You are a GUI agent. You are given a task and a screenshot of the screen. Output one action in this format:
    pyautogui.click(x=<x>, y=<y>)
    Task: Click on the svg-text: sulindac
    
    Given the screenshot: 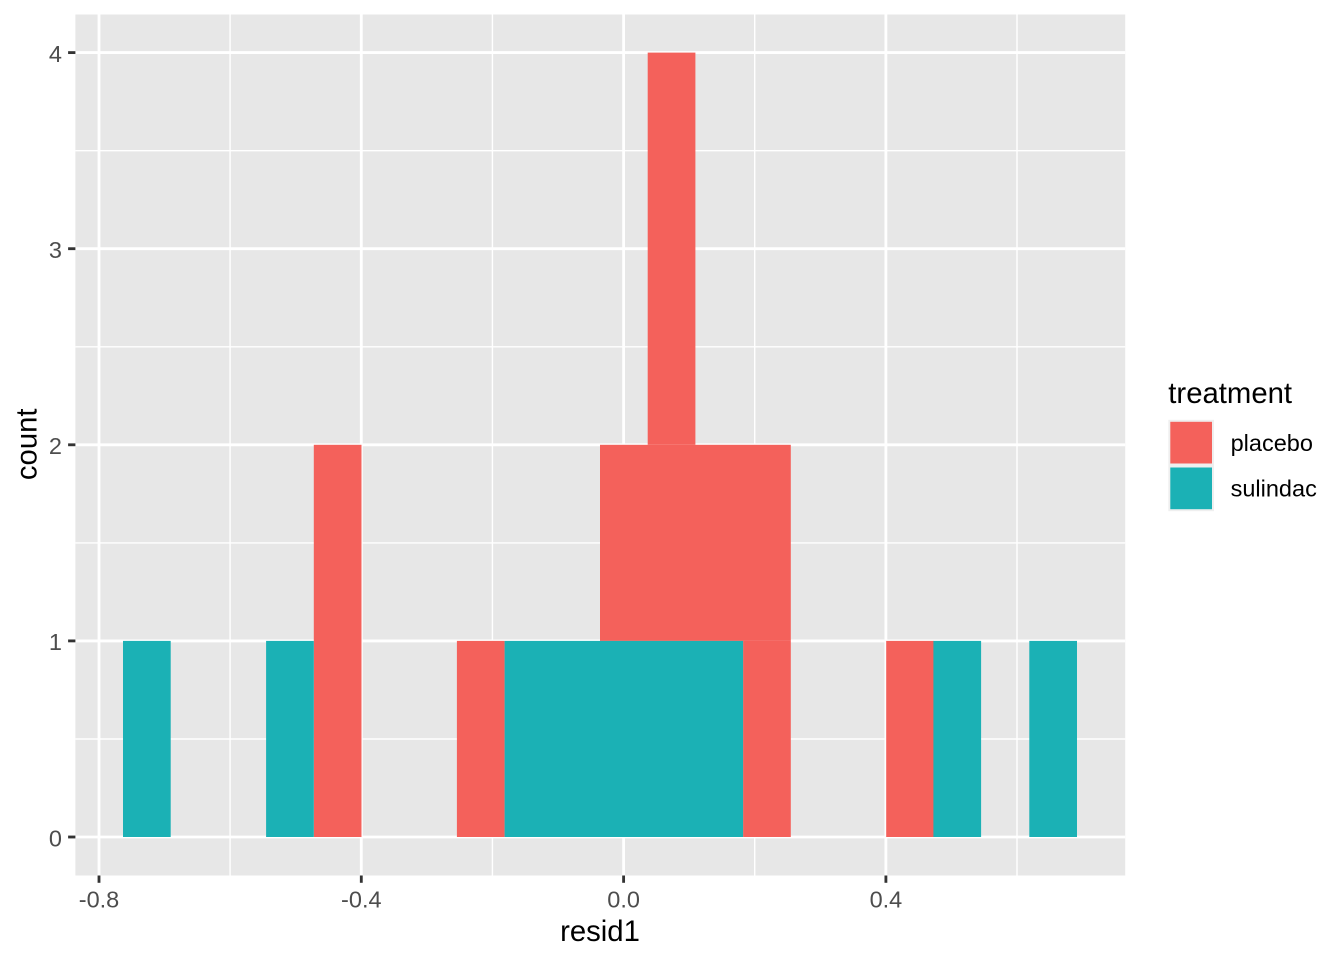 What is the action you would take?
    pyautogui.click(x=1274, y=489)
    